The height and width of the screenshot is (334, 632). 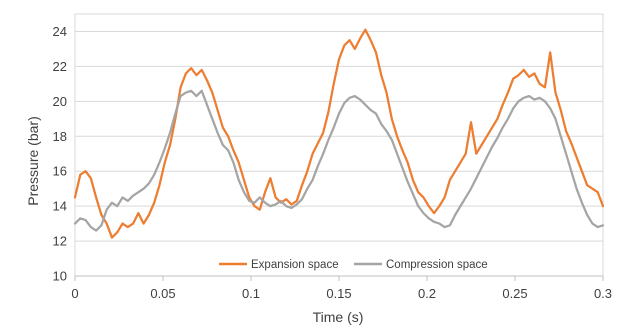 I want to click on y-tick-label: 22, so click(x=60, y=66).